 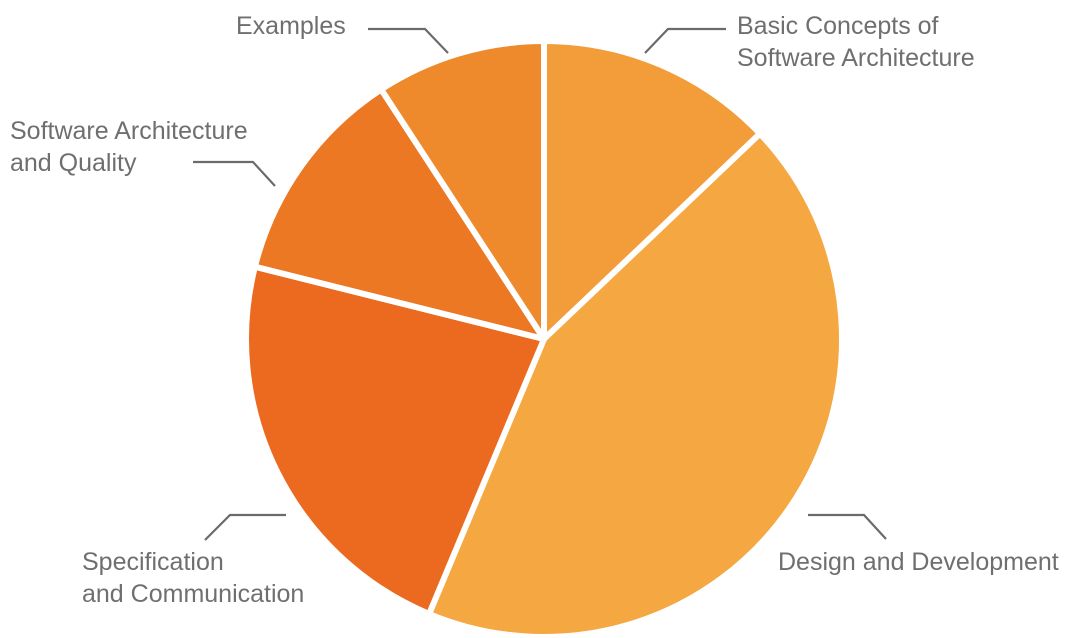 What do you see at coordinates (193, 594) in the screenshot?
I see `slice-label-line: and Communication` at bounding box center [193, 594].